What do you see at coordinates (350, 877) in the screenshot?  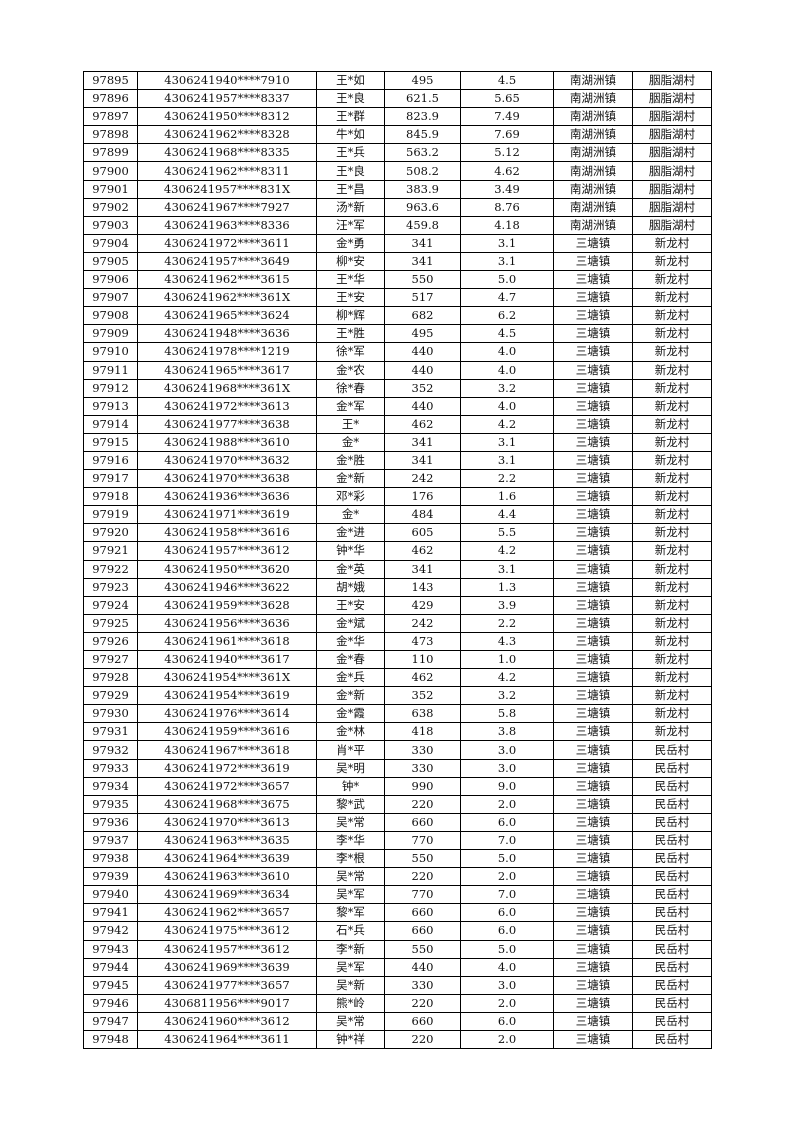 I see `name-cell: 吴*常` at bounding box center [350, 877].